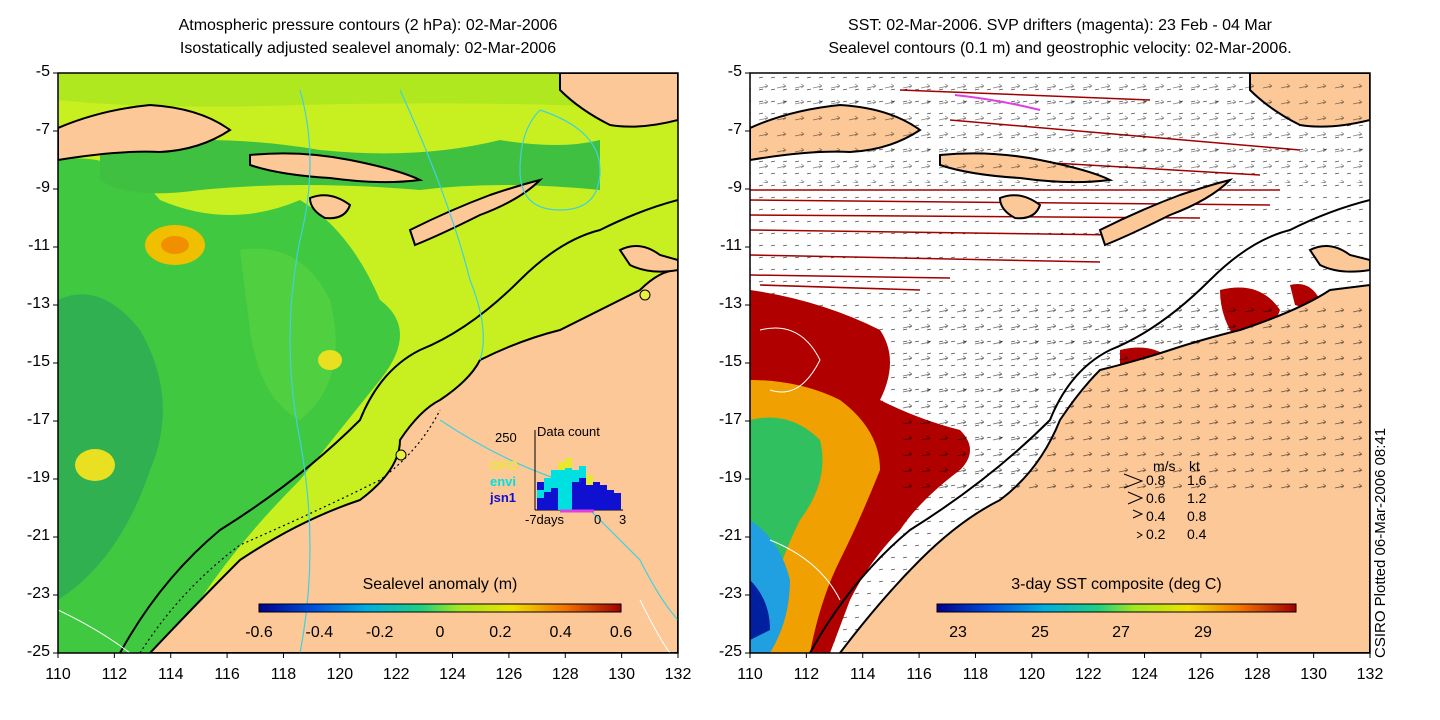  I want to click on sla-tick-label: 0.2, so click(500, 632).